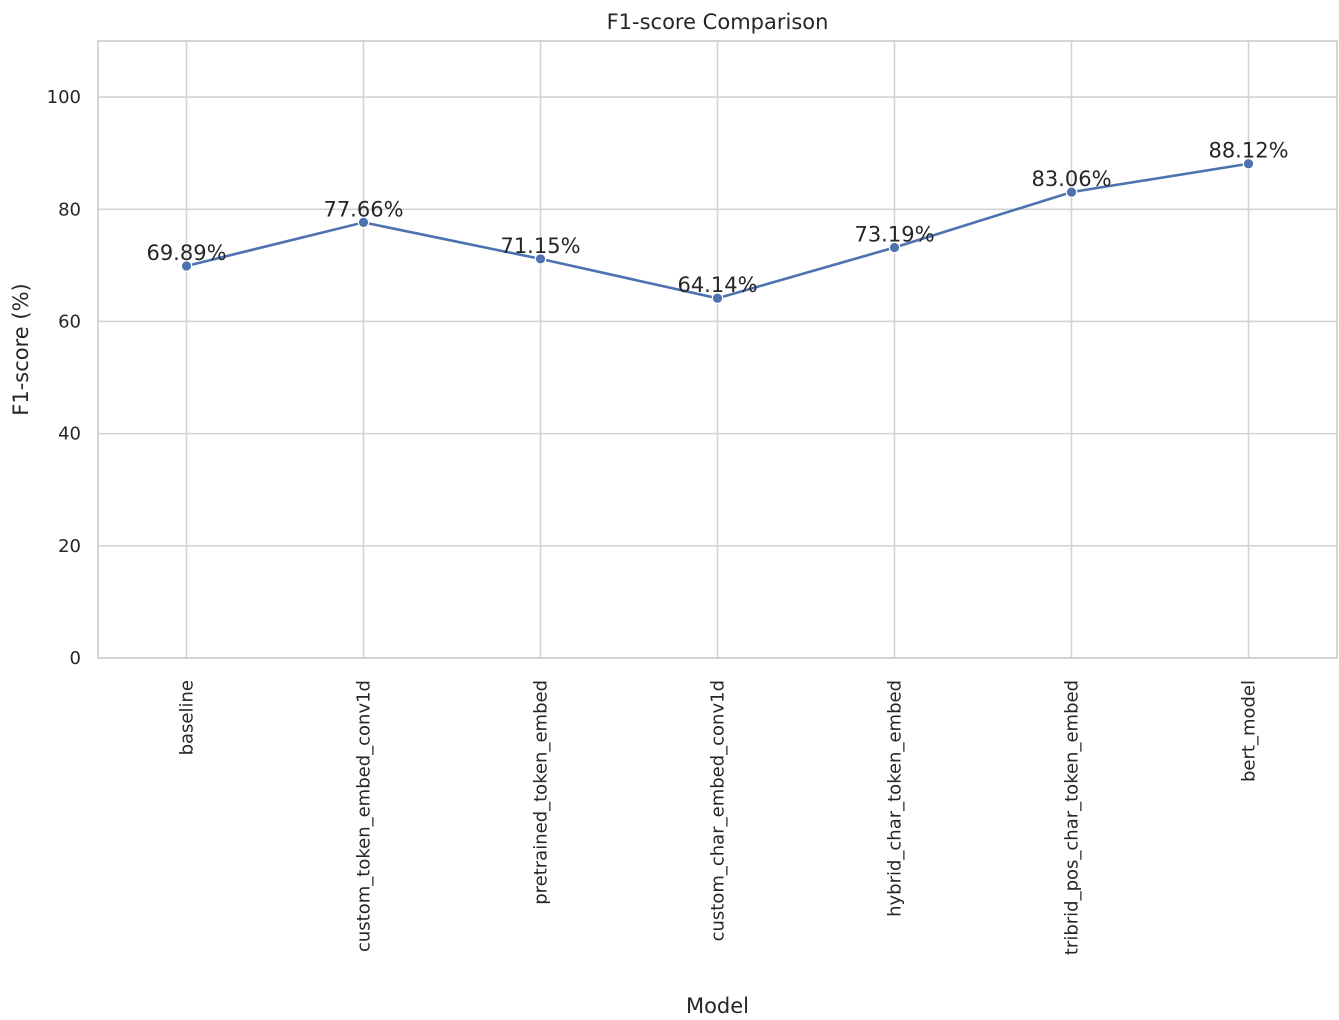 This screenshot has width=1339, height=1020. I want to click on y-tick-label: 20, so click(69, 546).